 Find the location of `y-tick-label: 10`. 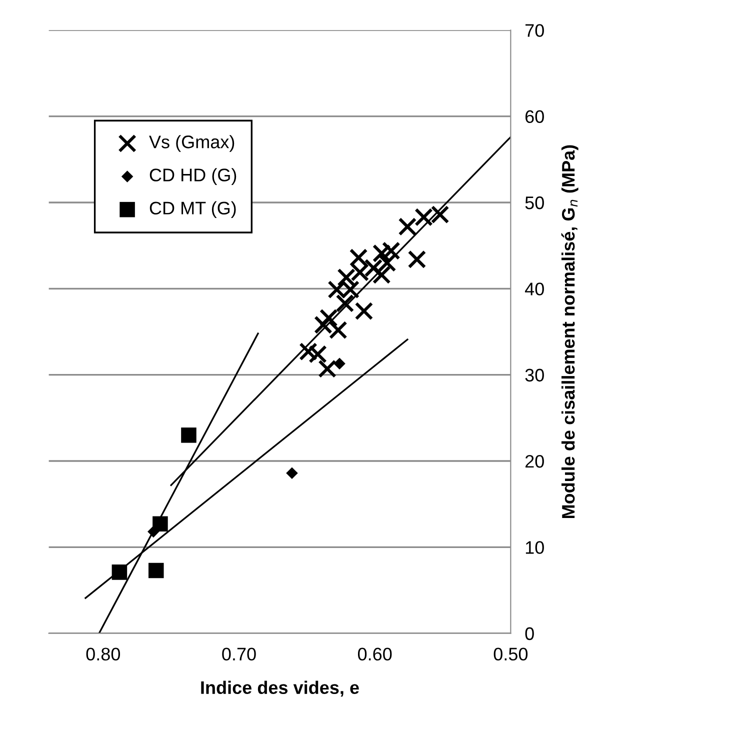

y-tick-label: 10 is located at coordinates (535, 547).